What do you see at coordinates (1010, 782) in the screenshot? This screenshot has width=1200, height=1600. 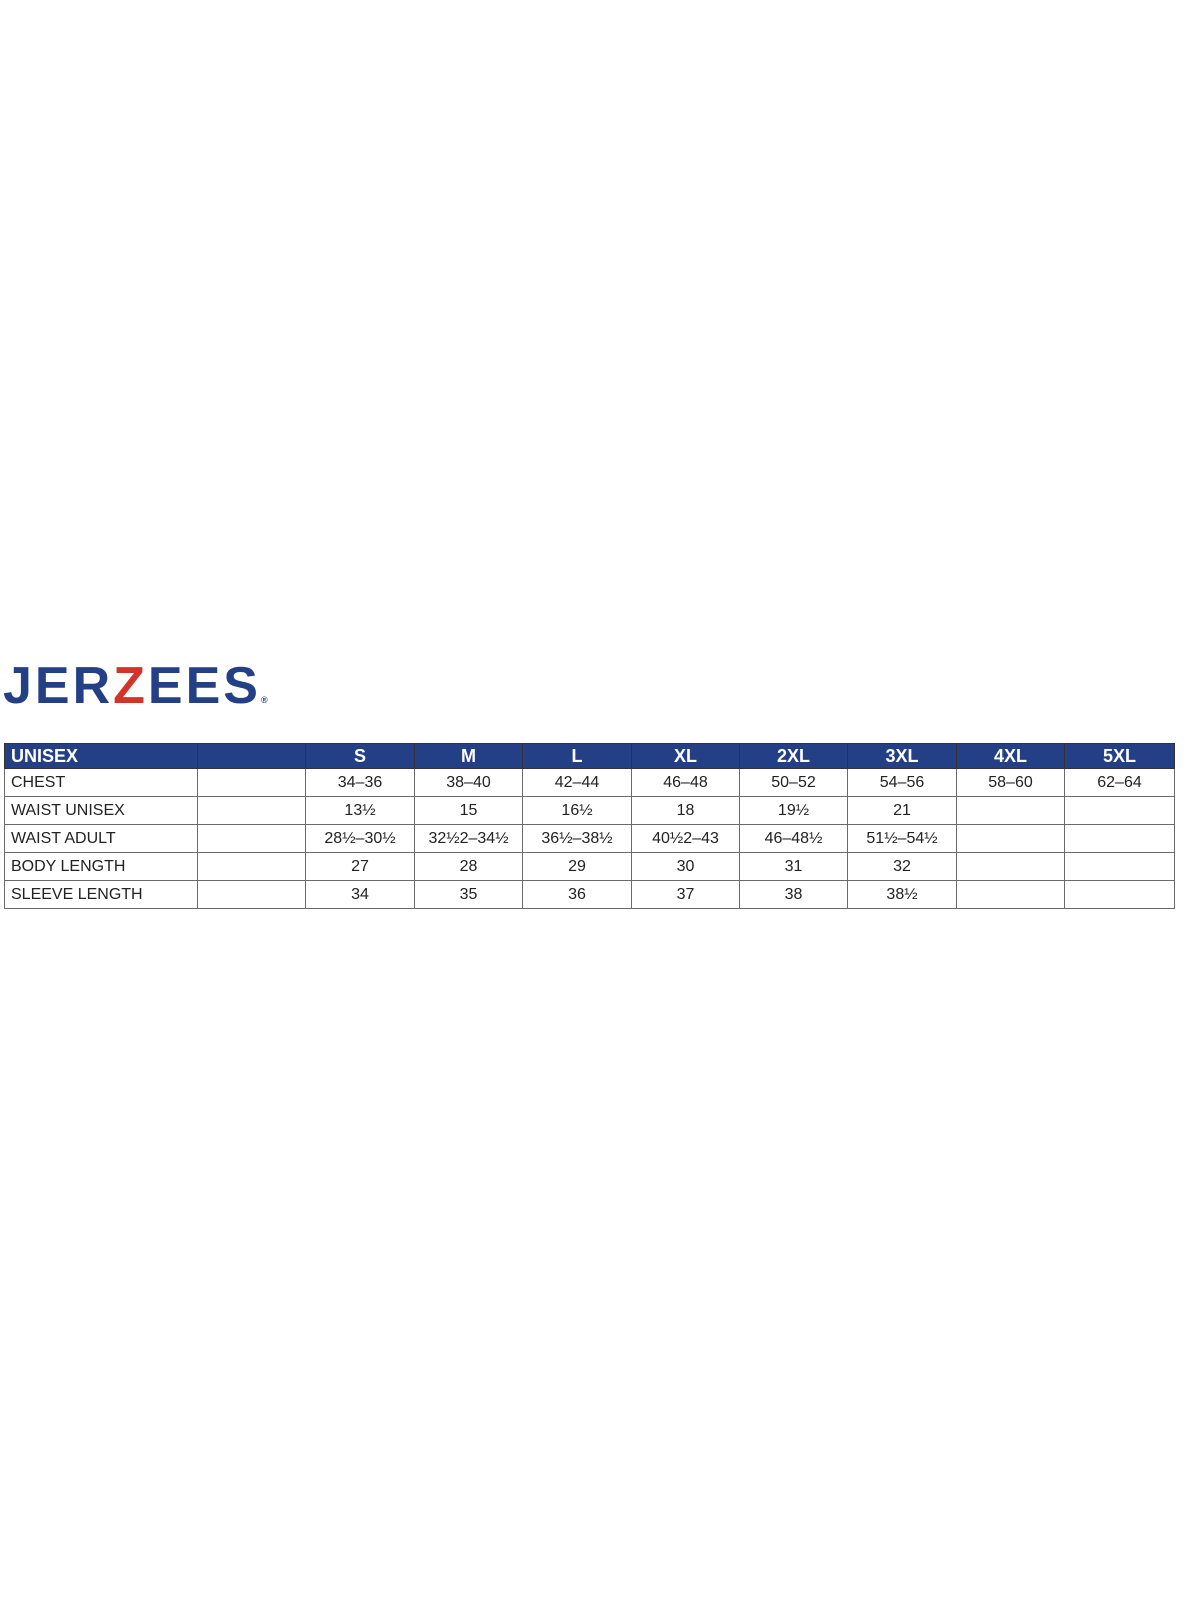 I see `measurement-cell: 58–60` at bounding box center [1010, 782].